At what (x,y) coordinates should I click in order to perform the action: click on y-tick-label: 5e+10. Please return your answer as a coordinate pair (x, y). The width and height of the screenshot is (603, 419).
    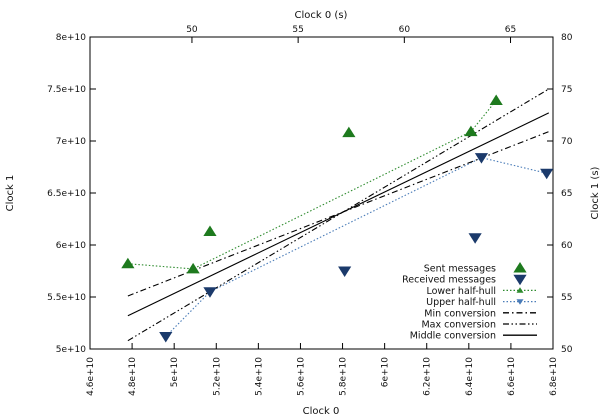
    Looking at the image, I should click on (71, 350).